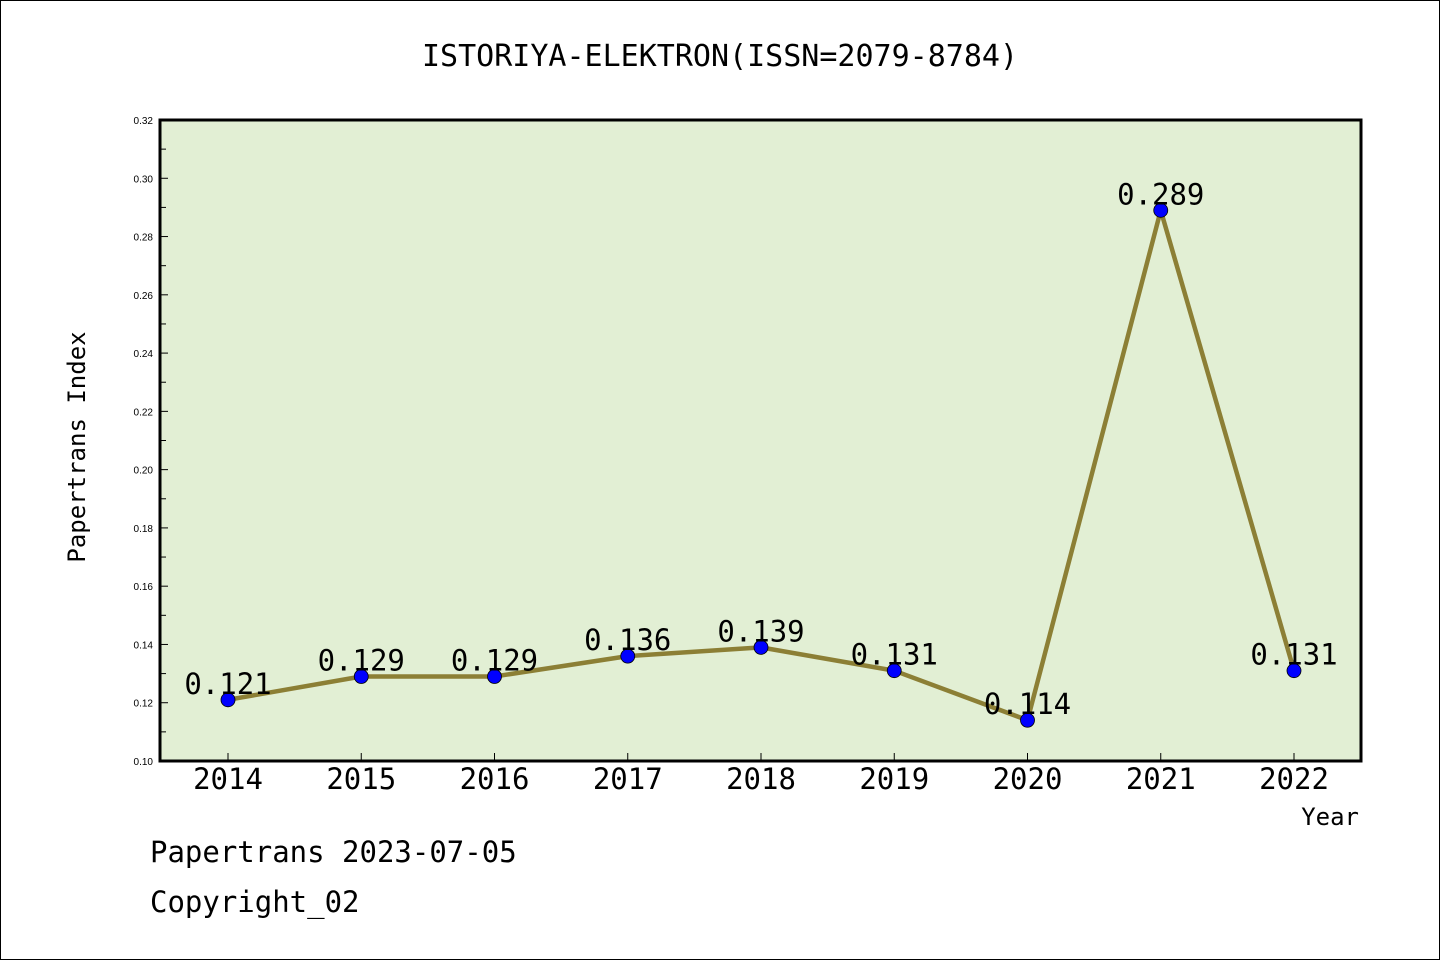 The width and height of the screenshot is (1440, 960). What do you see at coordinates (144, 762) in the screenshot?
I see `y-tick-label: 0.10` at bounding box center [144, 762].